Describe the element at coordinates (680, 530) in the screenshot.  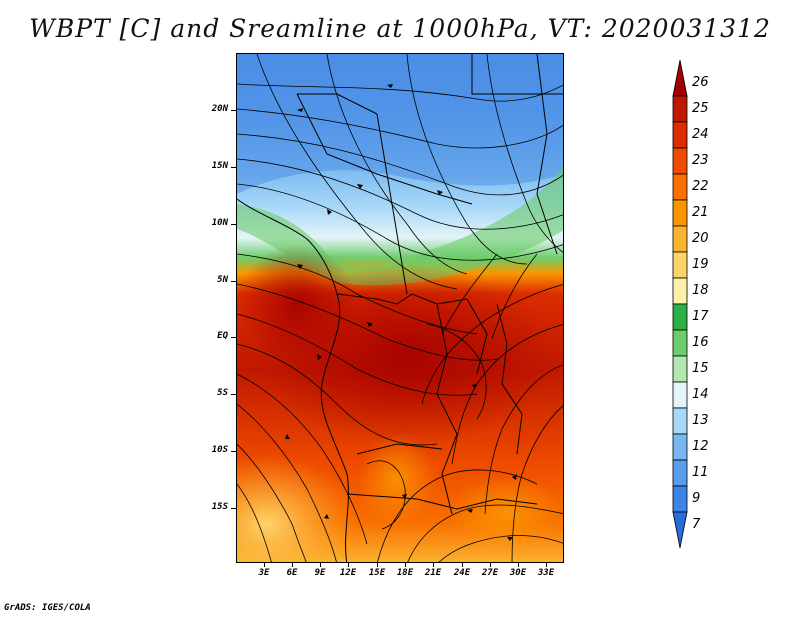
I see `colorbar-bottom-arrow` at that location.